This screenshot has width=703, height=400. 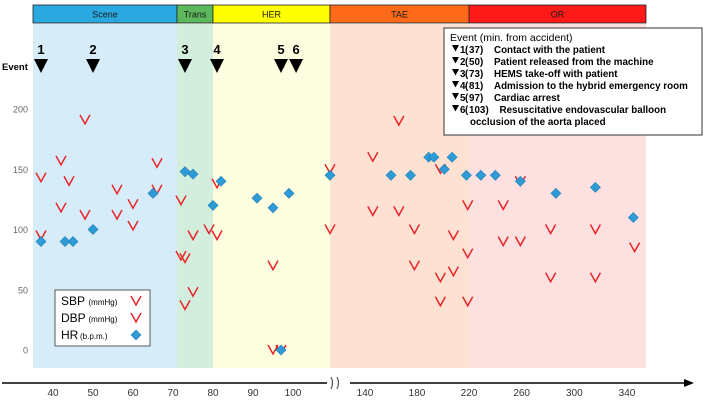 What do you see at coordinates (463, 110) in the screenshot?
I see `event-legend-id: 6` at bounding box center [463, 110].